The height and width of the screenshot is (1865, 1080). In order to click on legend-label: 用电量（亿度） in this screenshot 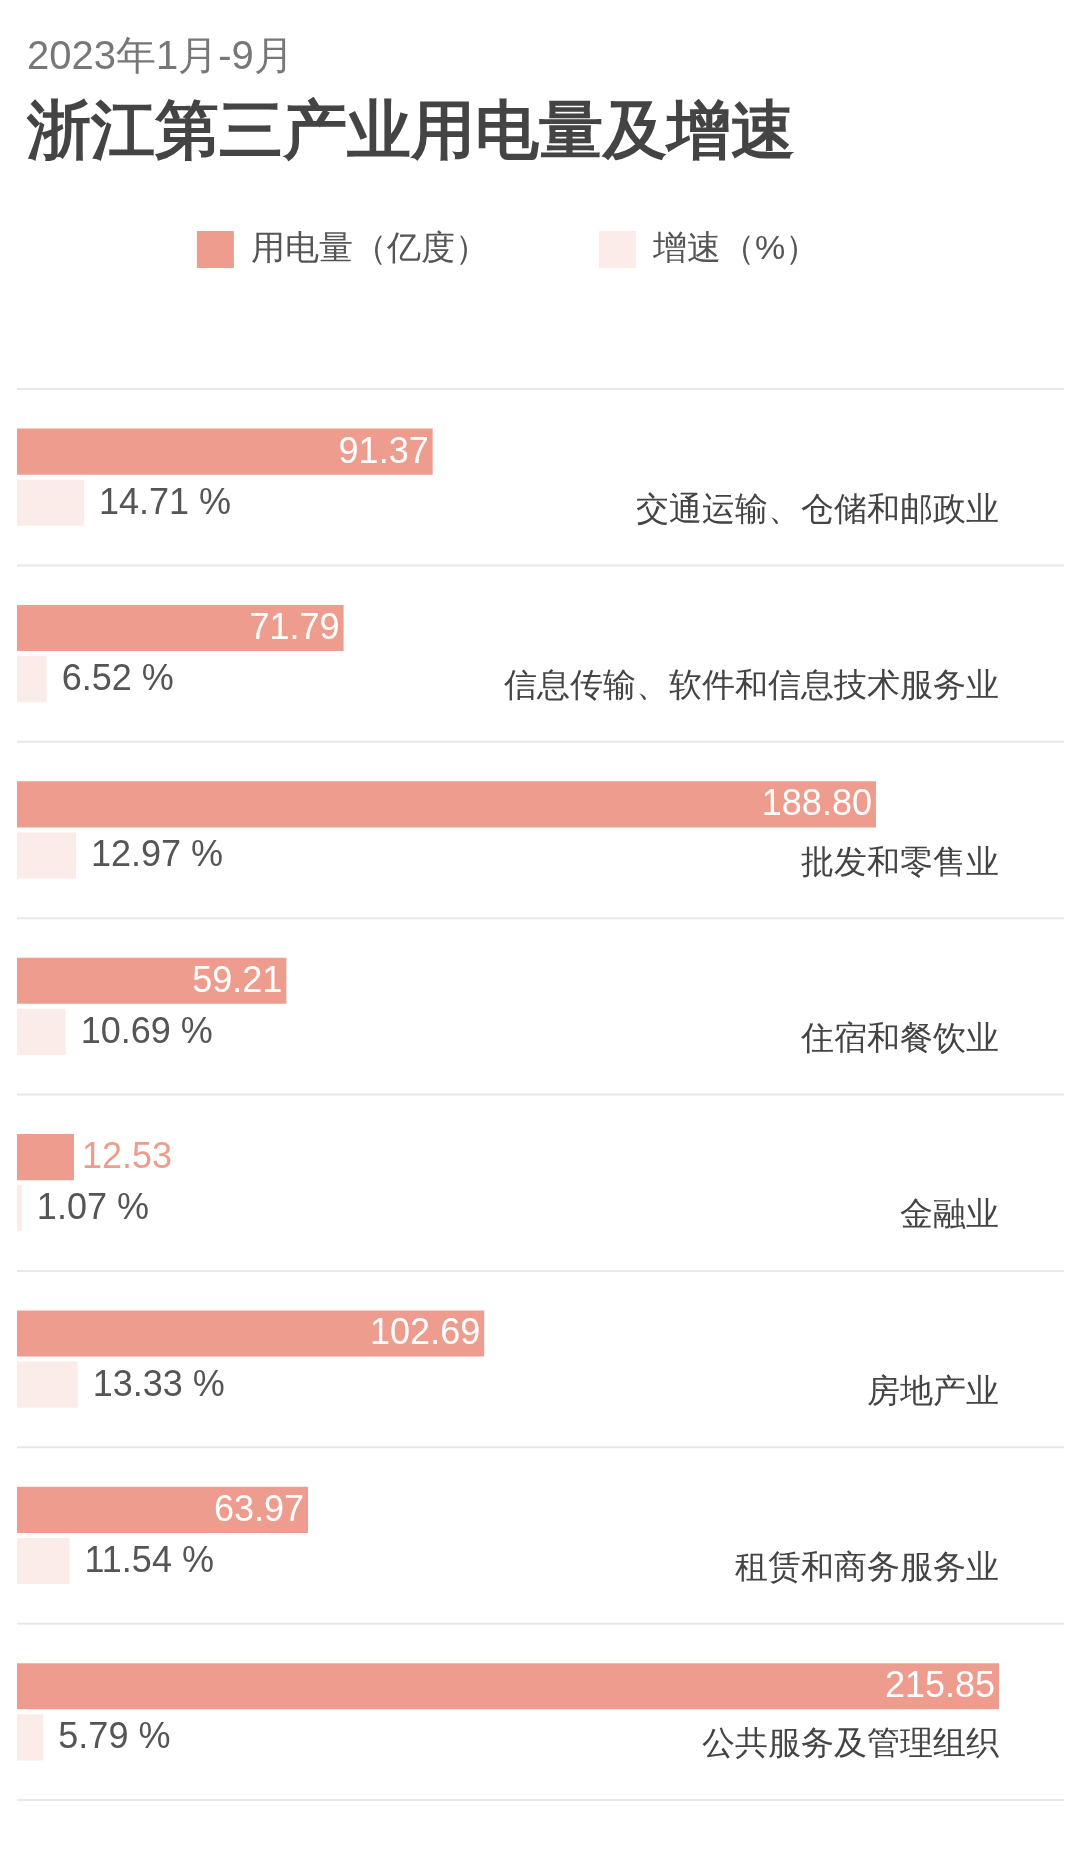, I will do `click(369, 246)`.